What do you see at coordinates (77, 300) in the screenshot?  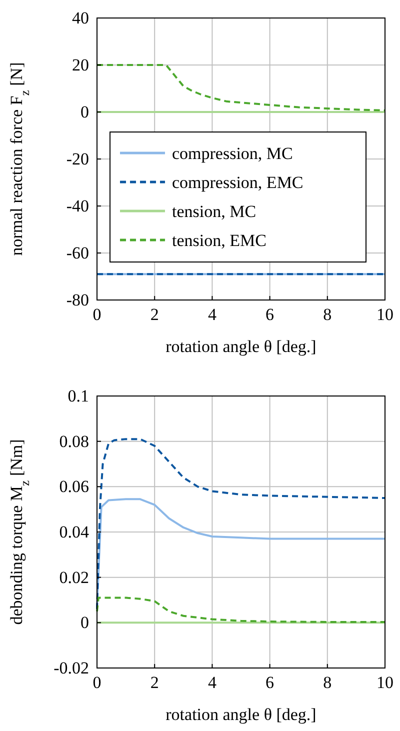 I see `y-tick-label: -80` at bounding box center [77, 300].